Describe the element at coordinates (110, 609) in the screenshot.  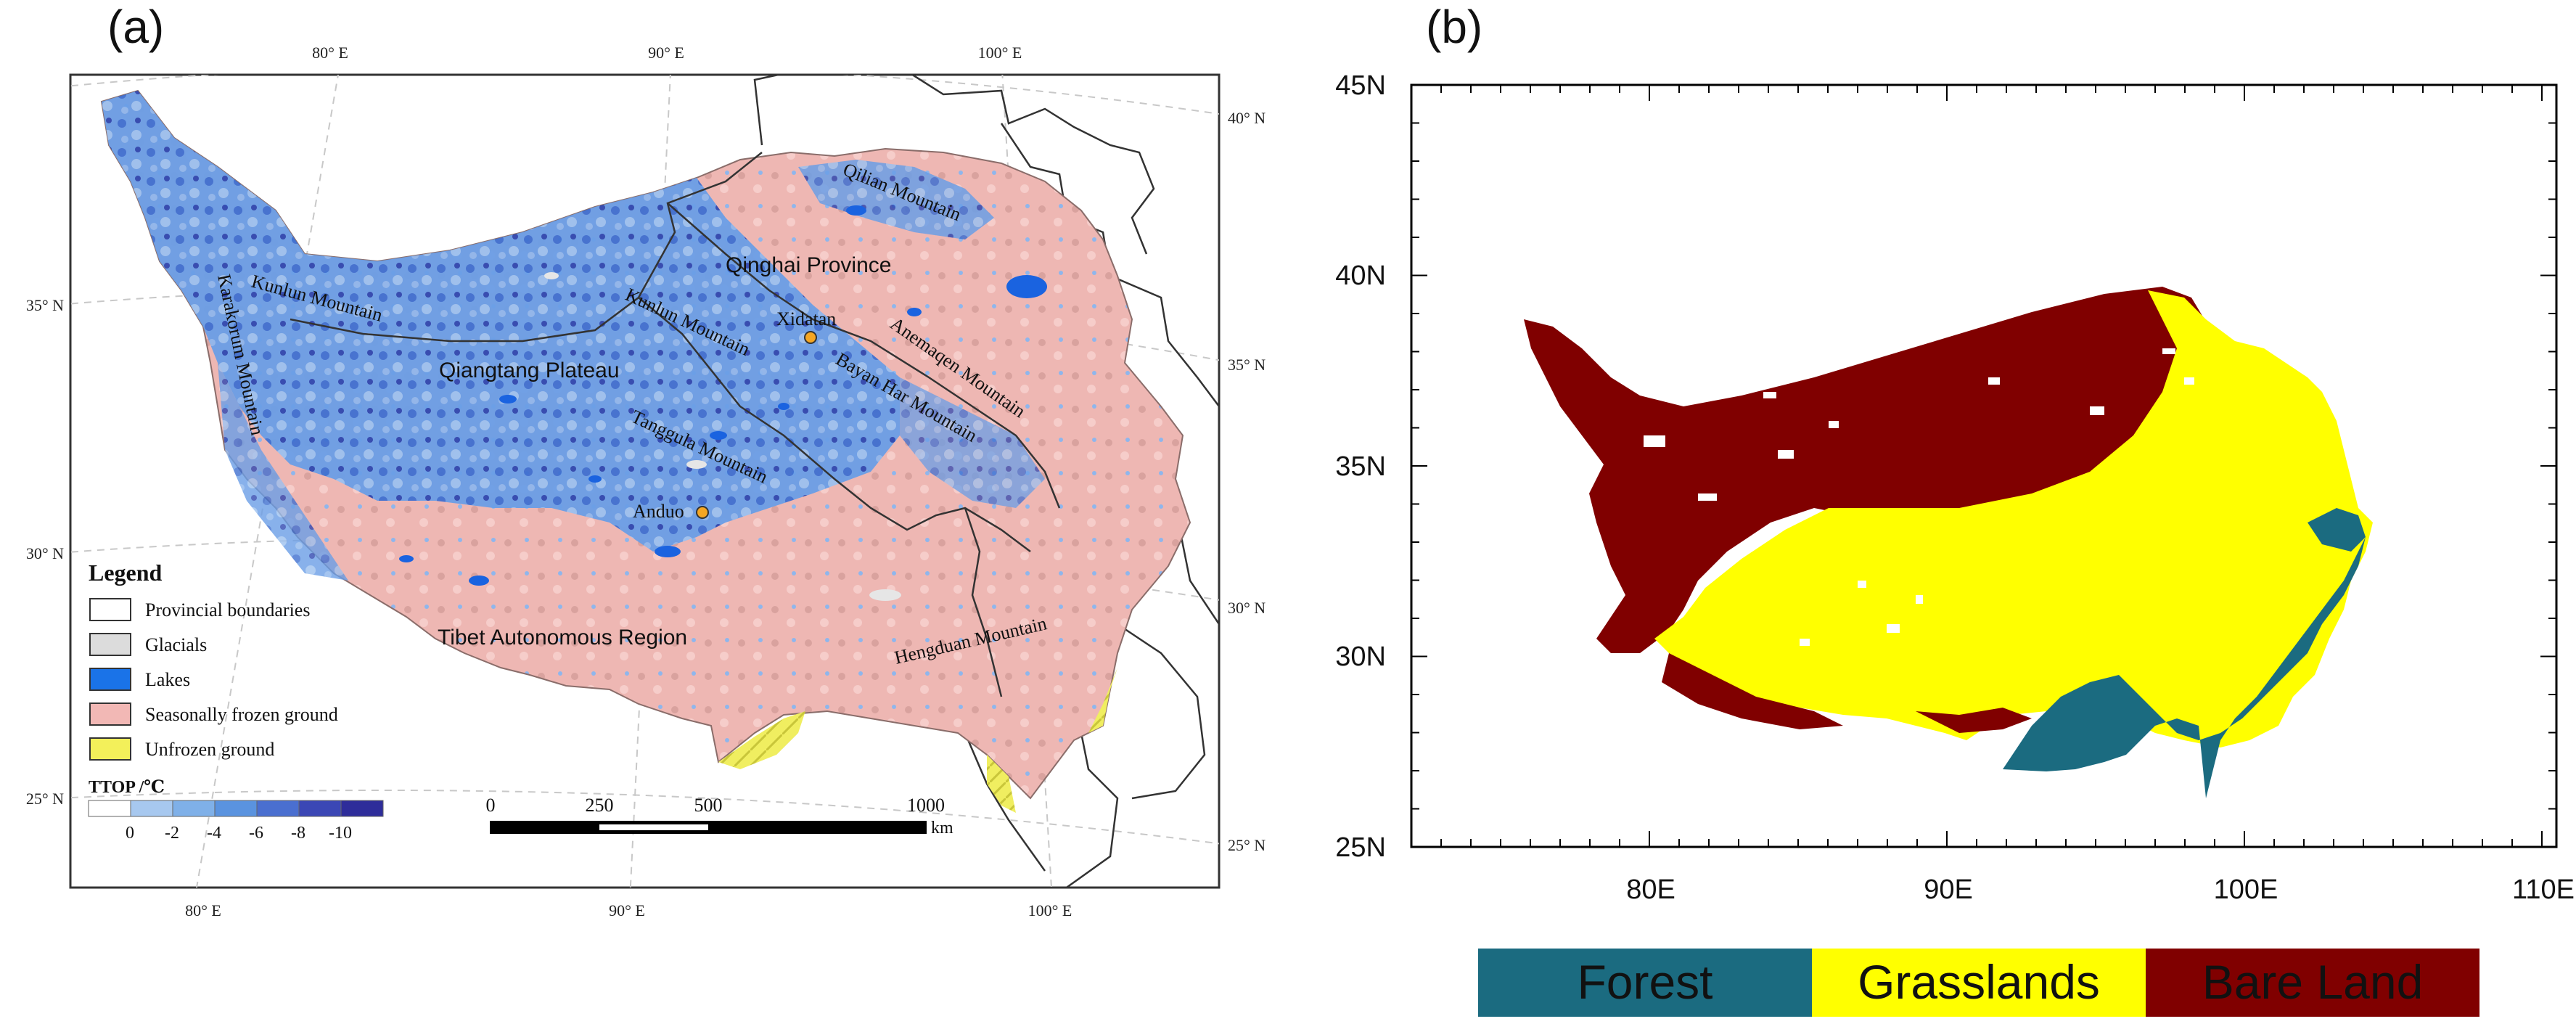
I see `legend-swatch-provincial-boundaries` at that location.